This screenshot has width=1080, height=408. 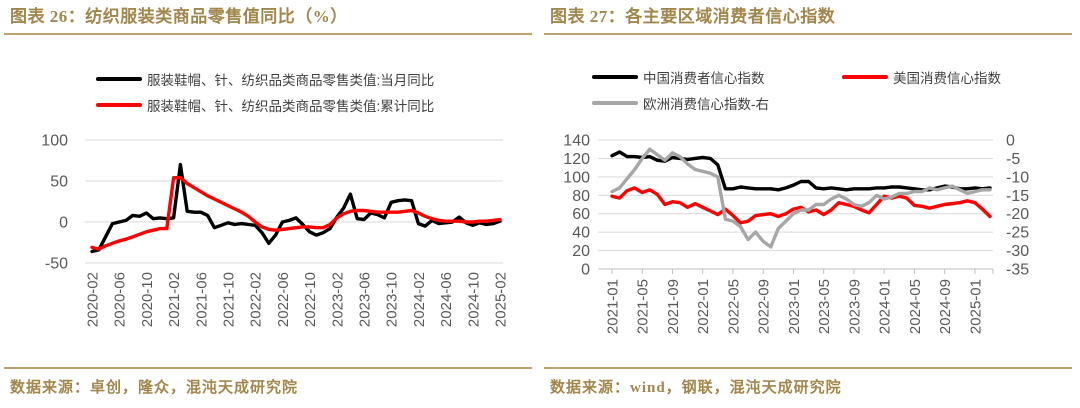 What do you see at coordinates (56, 264) in the screenshot?
I see `y-axis-tick-label: -50` at bounding box center [56, 264].